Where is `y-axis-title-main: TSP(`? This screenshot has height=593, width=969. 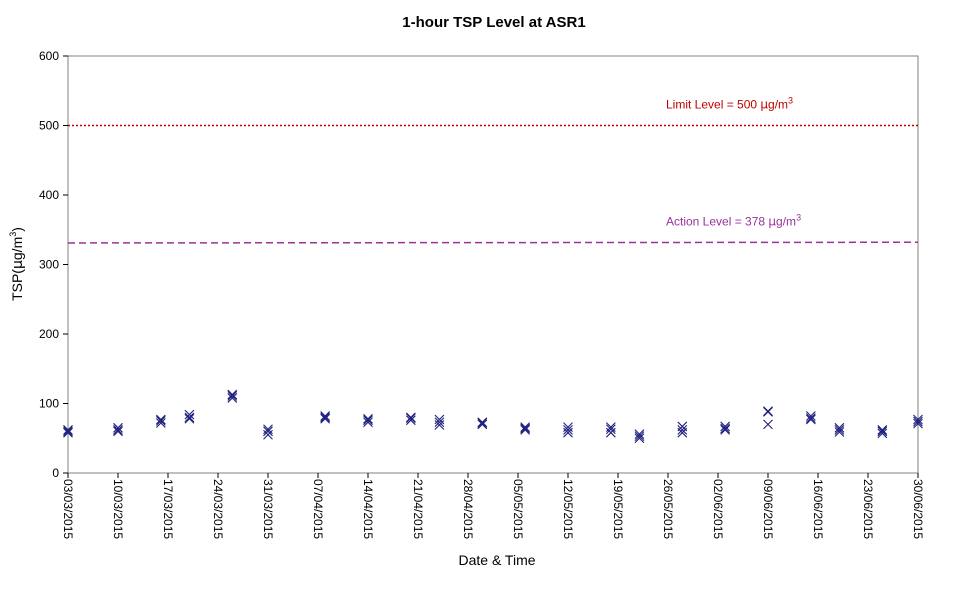 y-axis-title-main: TSP( is located at coordinates (17, 285).